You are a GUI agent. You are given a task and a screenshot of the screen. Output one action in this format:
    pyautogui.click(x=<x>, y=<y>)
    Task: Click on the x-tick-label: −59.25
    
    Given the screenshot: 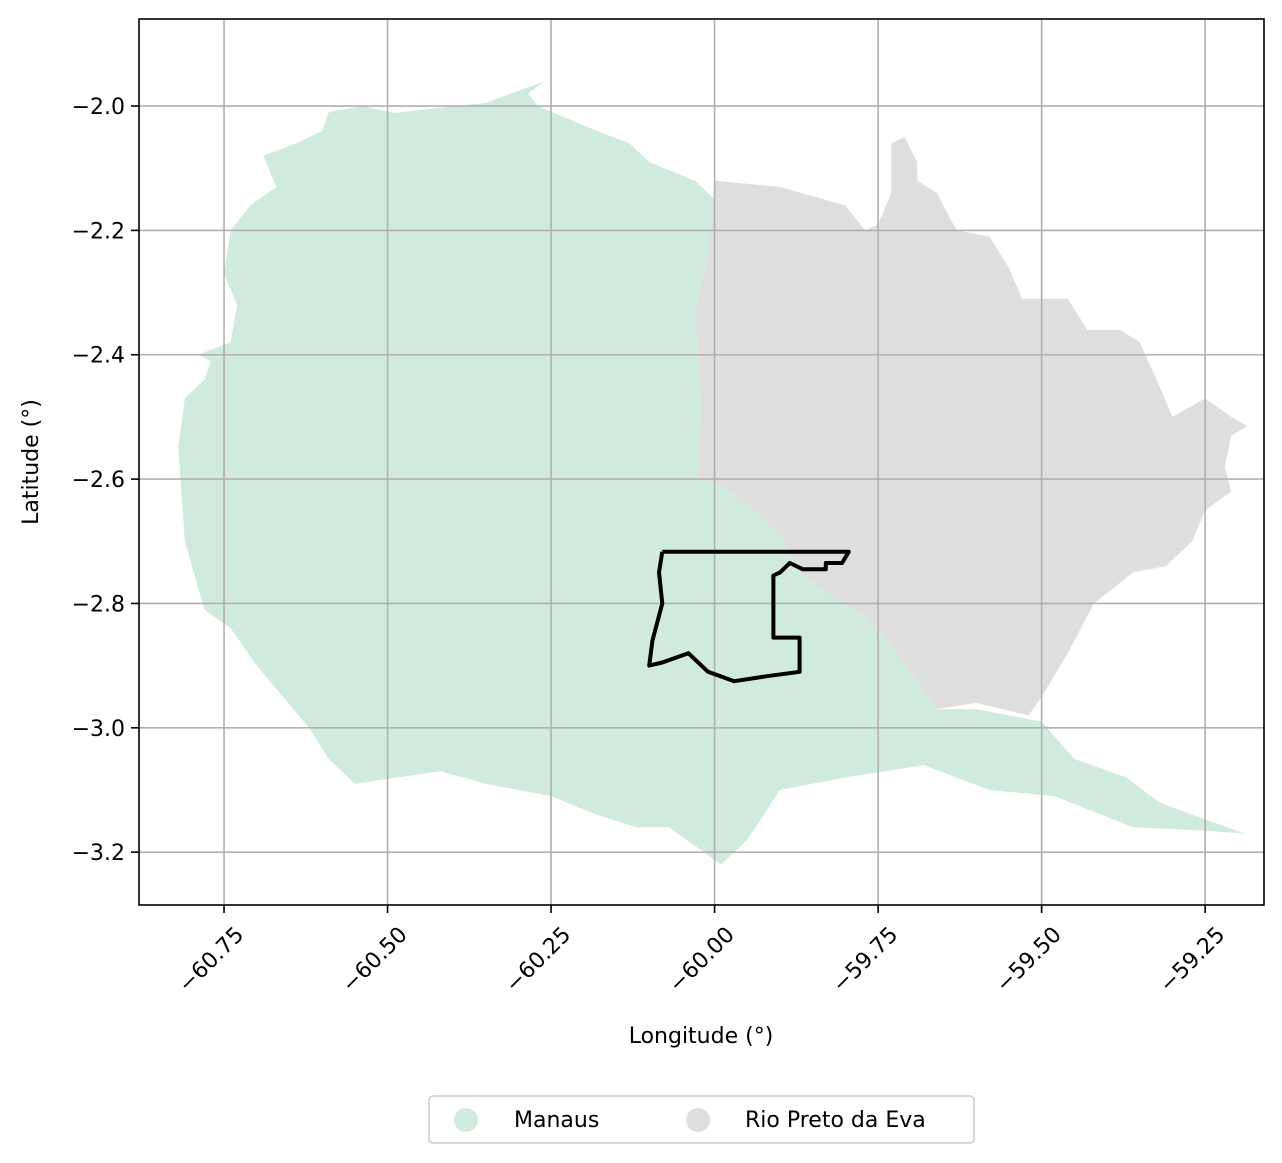 What is the action you would take?
    pyautogui.click(x=1192, y=959)
    